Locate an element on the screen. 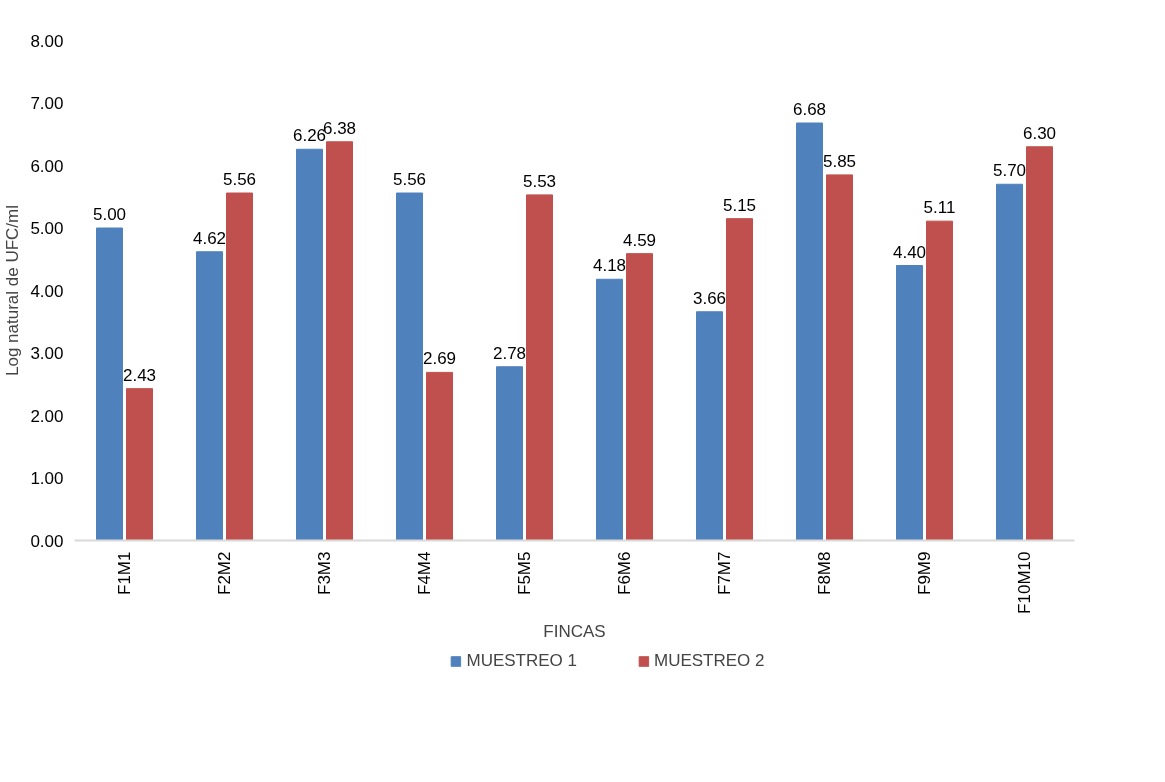  x-tick-label: F4M4 is located at coordinates (424, 573).